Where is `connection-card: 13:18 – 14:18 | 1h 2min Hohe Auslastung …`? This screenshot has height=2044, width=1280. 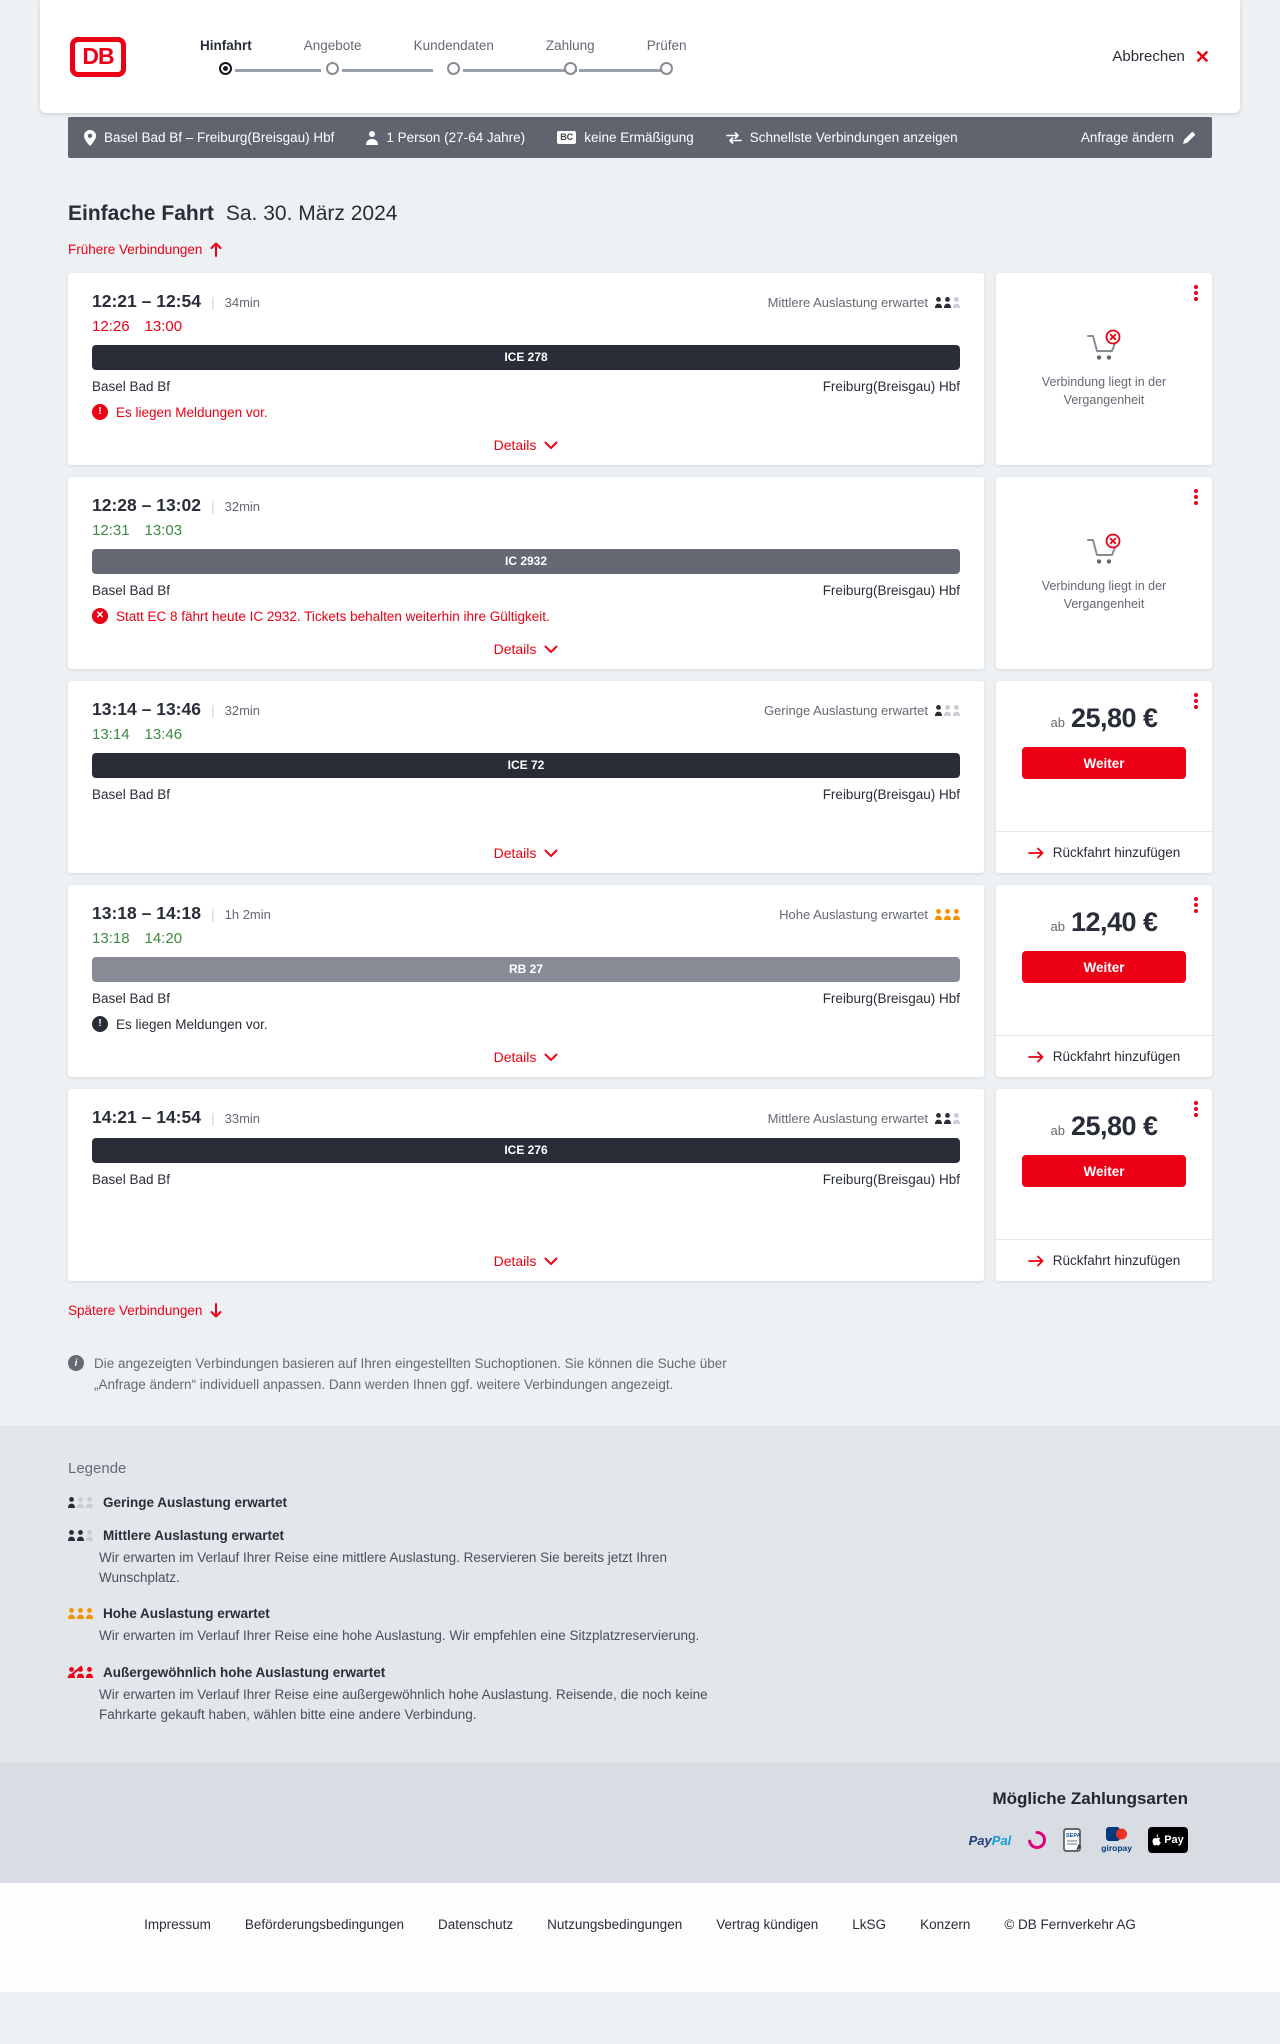
connection-card: 13:18 – 14:18 | 1h 2min Hohe Auslastung … is located at coordinates (526, 981).